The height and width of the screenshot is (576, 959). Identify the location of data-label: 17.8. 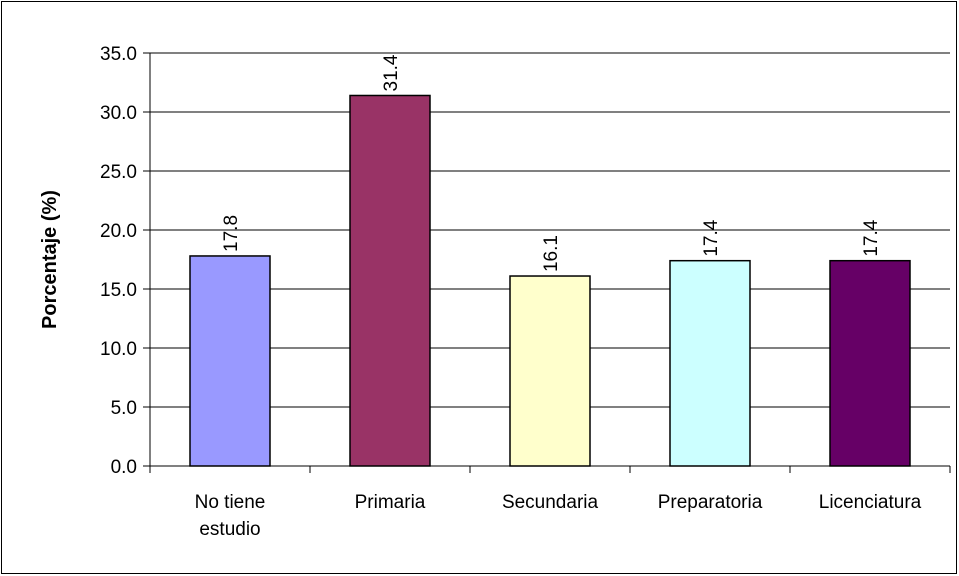
(231, 233).